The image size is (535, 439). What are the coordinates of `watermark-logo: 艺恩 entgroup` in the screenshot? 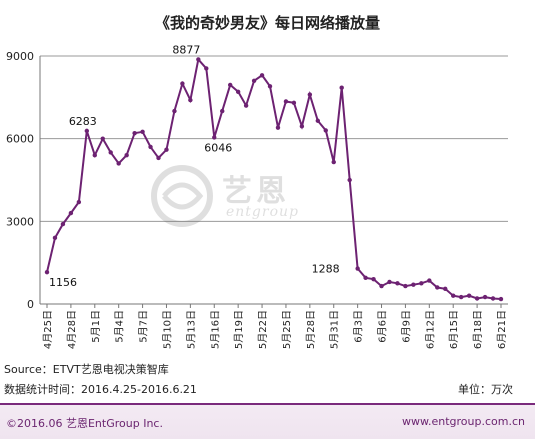 It's located at (250, 197).